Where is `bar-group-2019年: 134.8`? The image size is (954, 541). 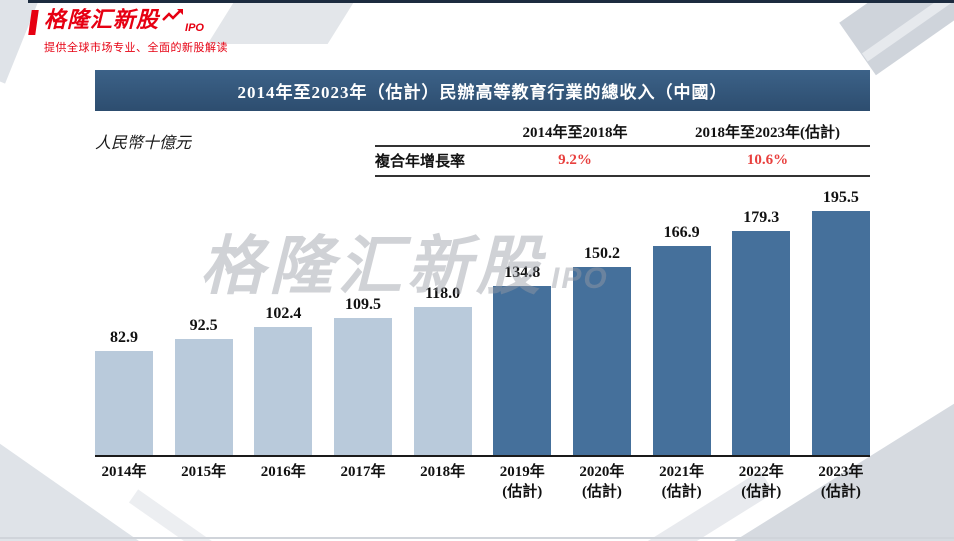 bar-group-2019年: 134.8 is located at coordinates (522, 359).